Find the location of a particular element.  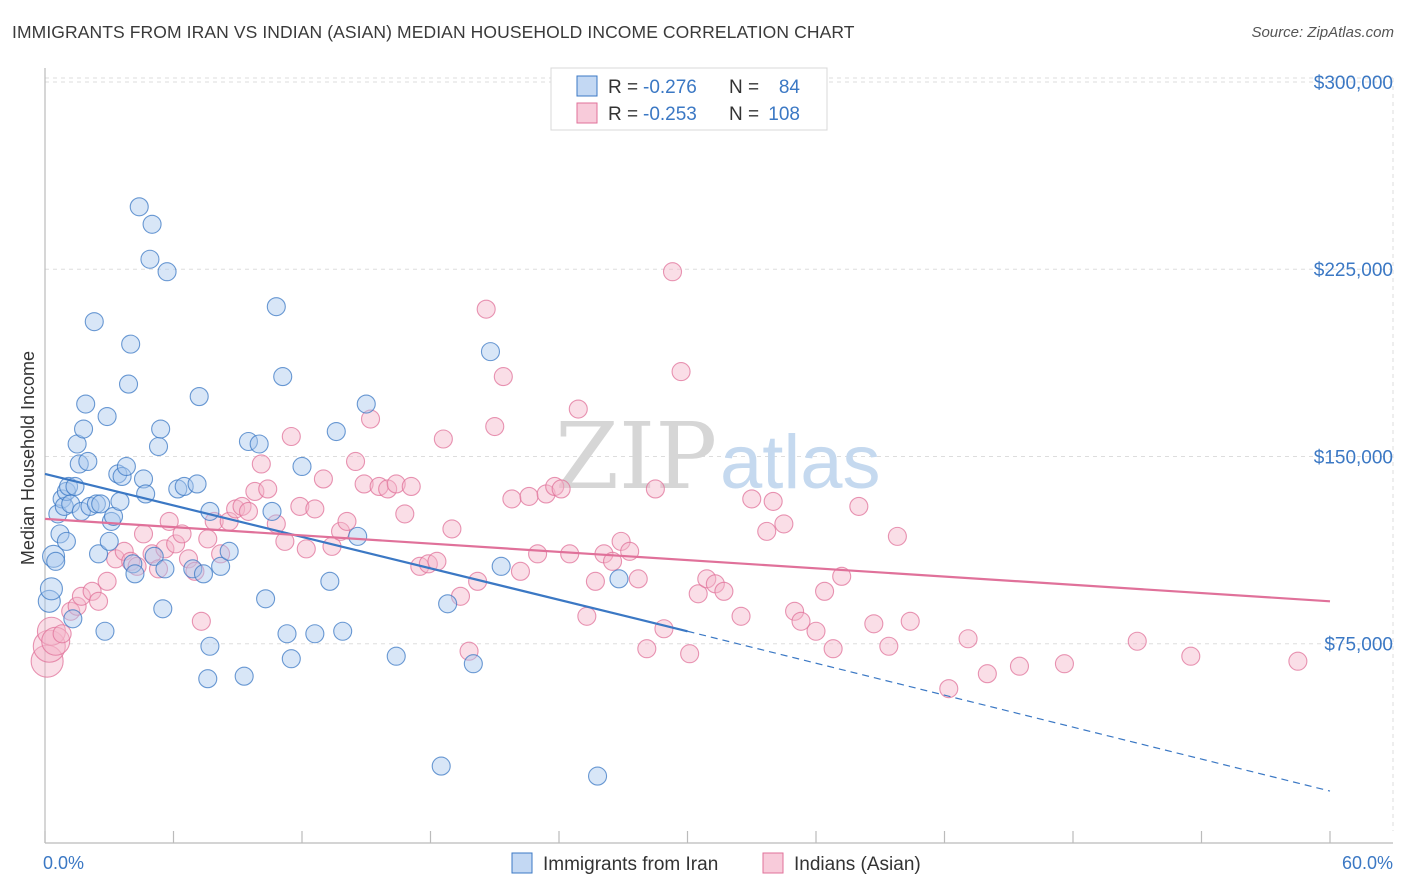

watermark-zip: ZIP is located at coordinates (636, 456).